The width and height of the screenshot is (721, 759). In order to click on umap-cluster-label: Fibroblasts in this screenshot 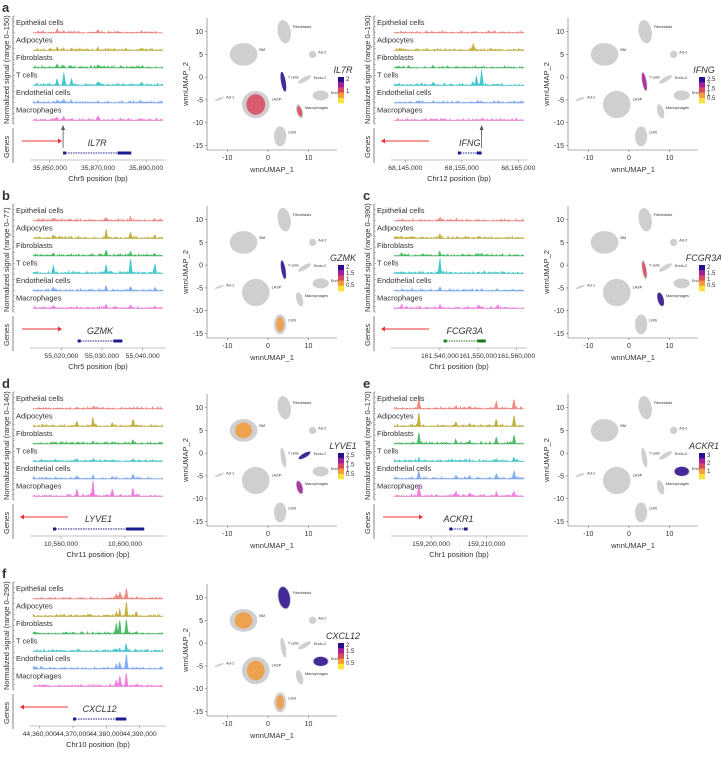, I will do `click(302, 27)`.